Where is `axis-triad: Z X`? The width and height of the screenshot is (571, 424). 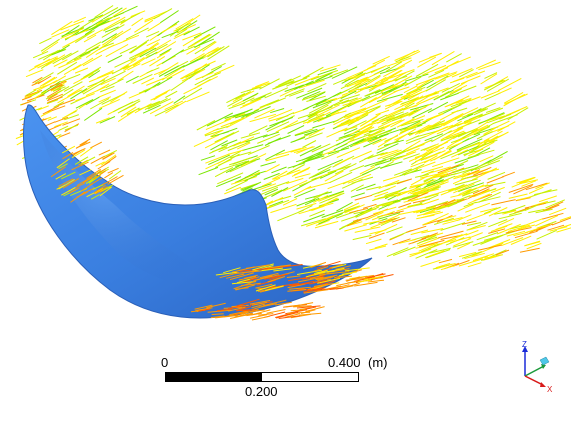
axis-triad: Z X is located at coordinates (537, 368).